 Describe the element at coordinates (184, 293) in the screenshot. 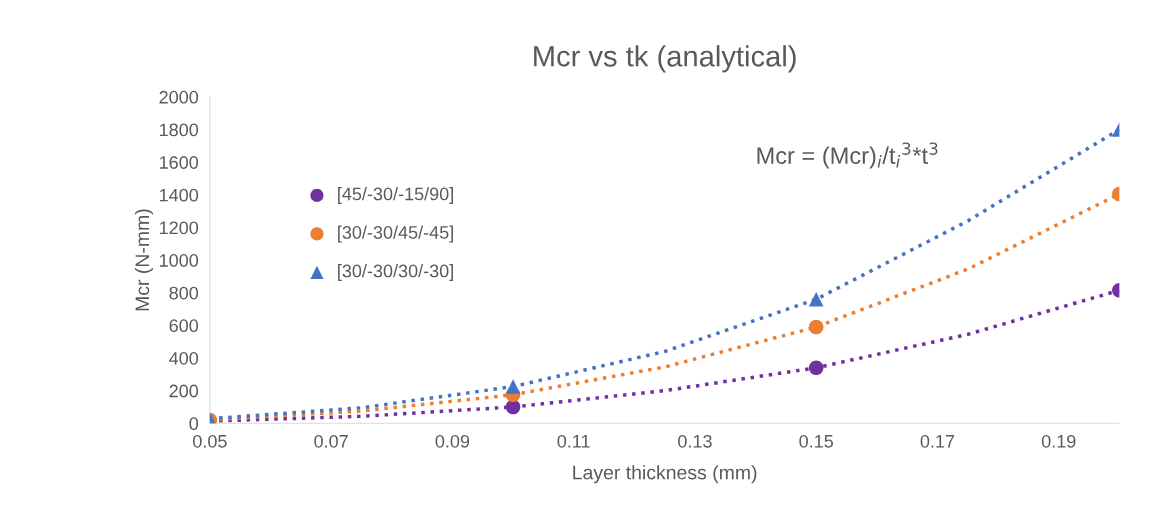

I see `y-tick-label: 800` at that location.